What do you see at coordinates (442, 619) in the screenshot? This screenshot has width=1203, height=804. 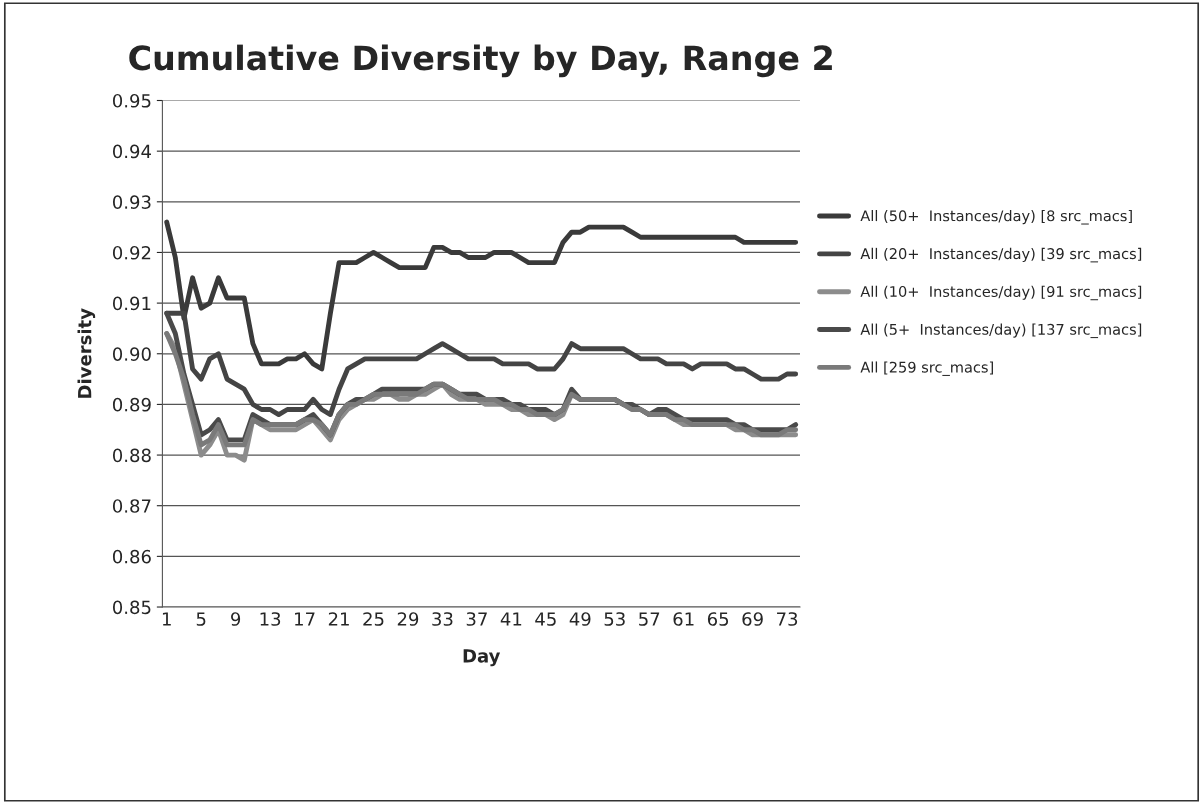 I see `x-tick-label: 33` at bounding box center [442, 619].